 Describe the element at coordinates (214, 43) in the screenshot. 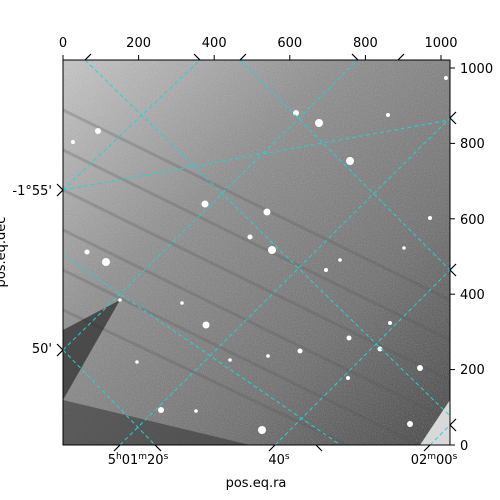

I see `top-tick-400: 400` at that location.